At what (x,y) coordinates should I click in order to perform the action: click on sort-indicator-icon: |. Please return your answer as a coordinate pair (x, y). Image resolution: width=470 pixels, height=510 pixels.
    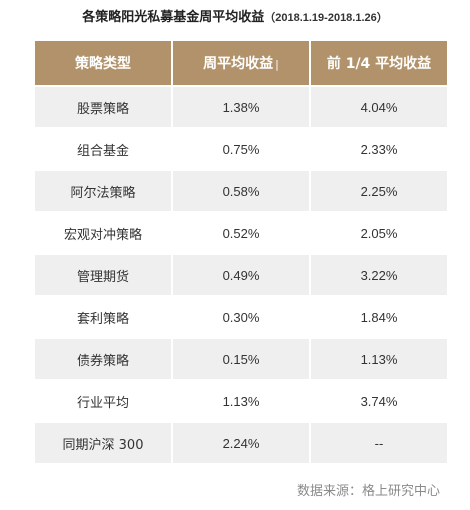
    Looking at the image, I should click on (277, 64).